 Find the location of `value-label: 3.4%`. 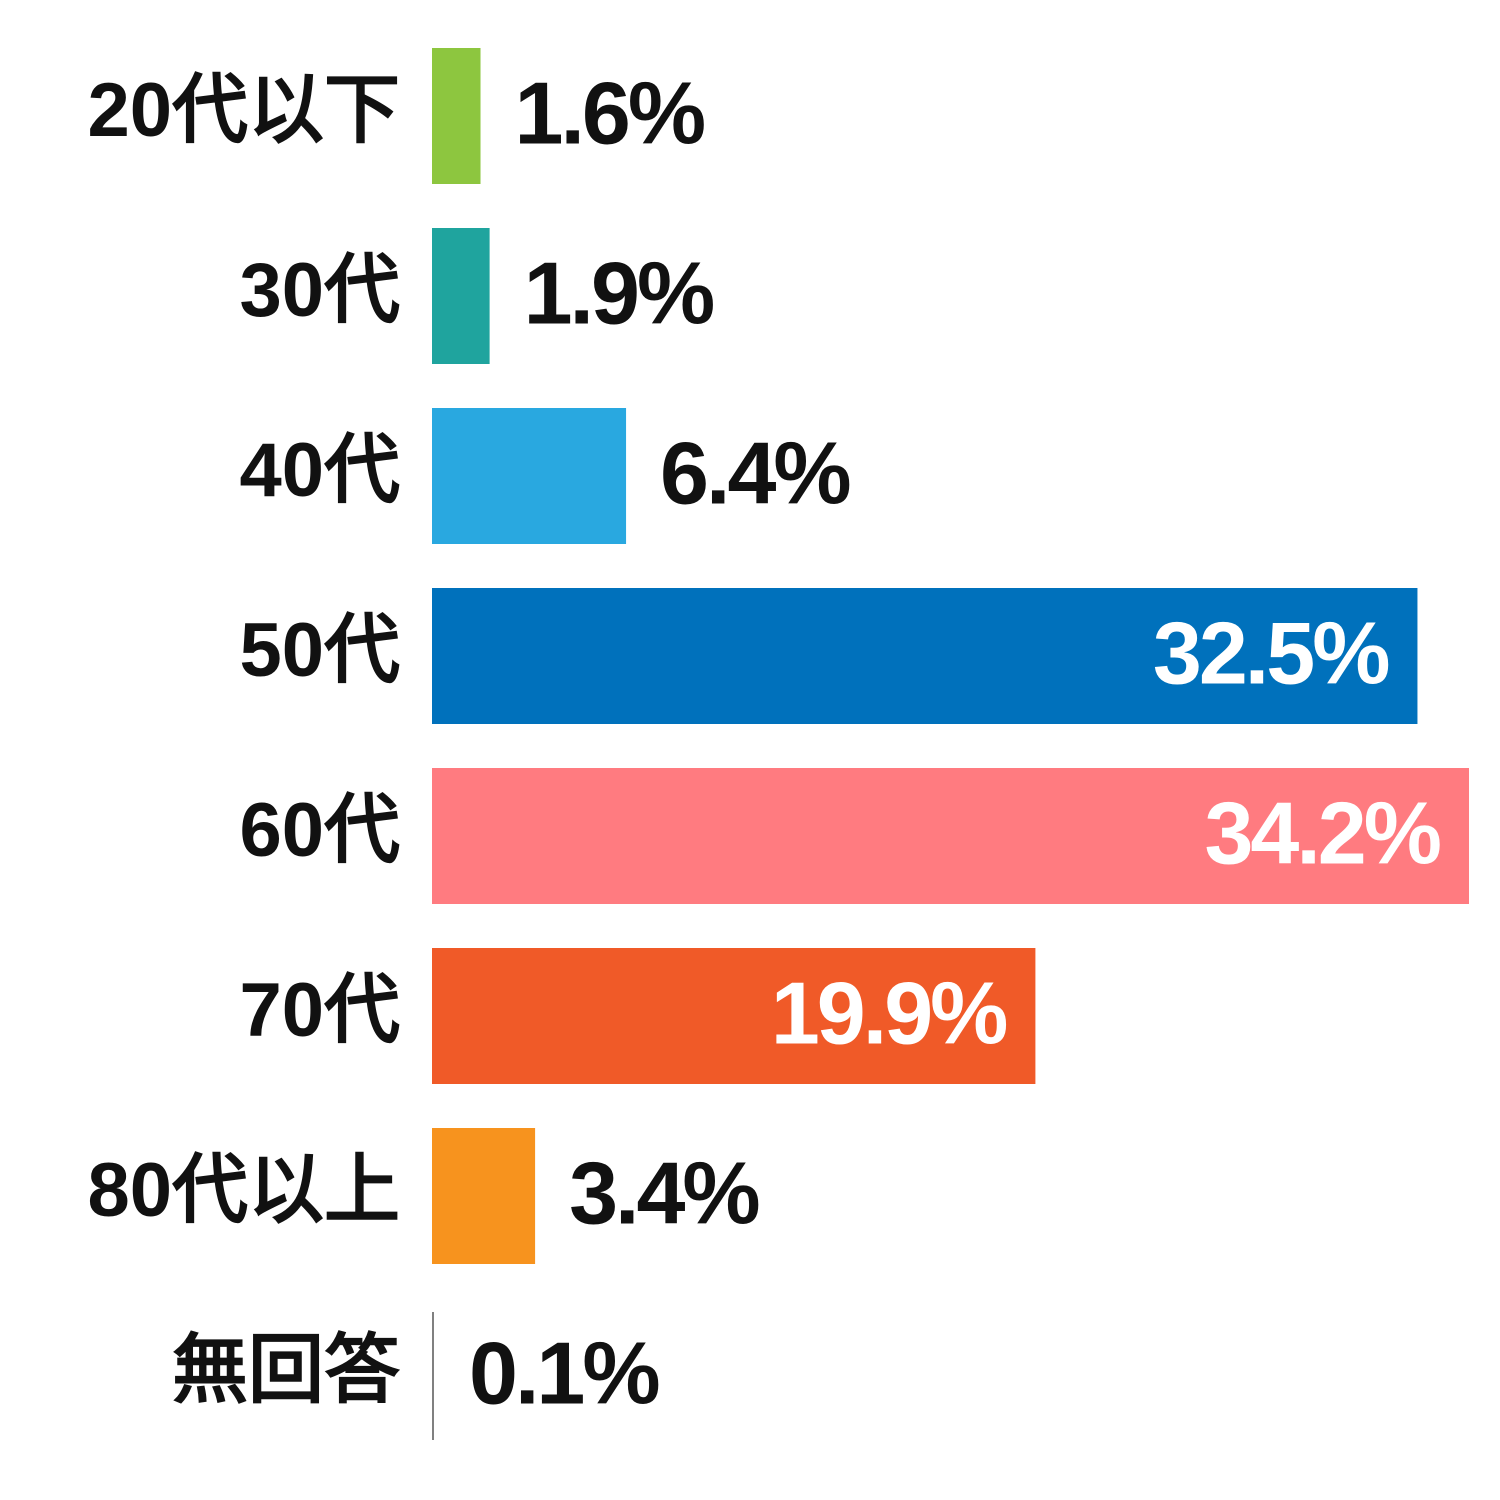

value-label: 3.4% is located at coordinates (663, 1192).